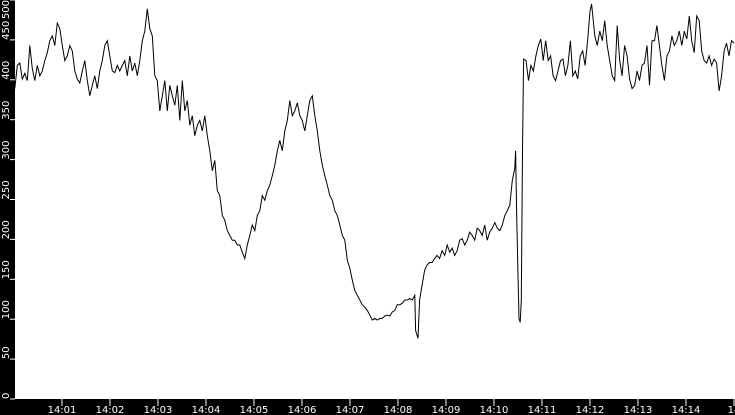 The width and height of the screenshot is (735, 415). I want to click on y-tick-label: 400, so click(6, 70).